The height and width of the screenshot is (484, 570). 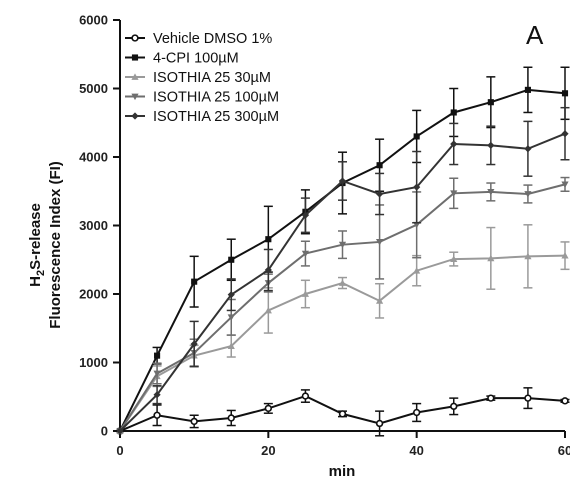 What do you see at coordinates (564, 450) in the screenshot?
I see `x-tick-label: 60` at bounding box center [564, 450].